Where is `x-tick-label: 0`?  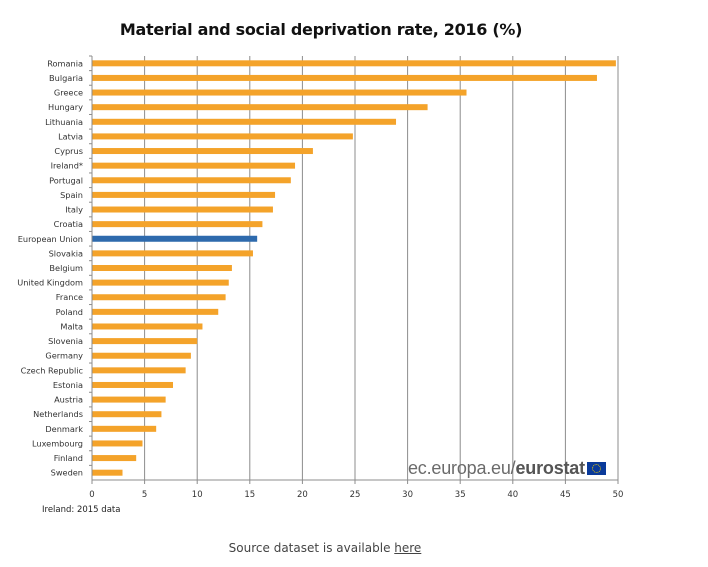
x-tick-label: 0 is located at coordinates (91, 495).